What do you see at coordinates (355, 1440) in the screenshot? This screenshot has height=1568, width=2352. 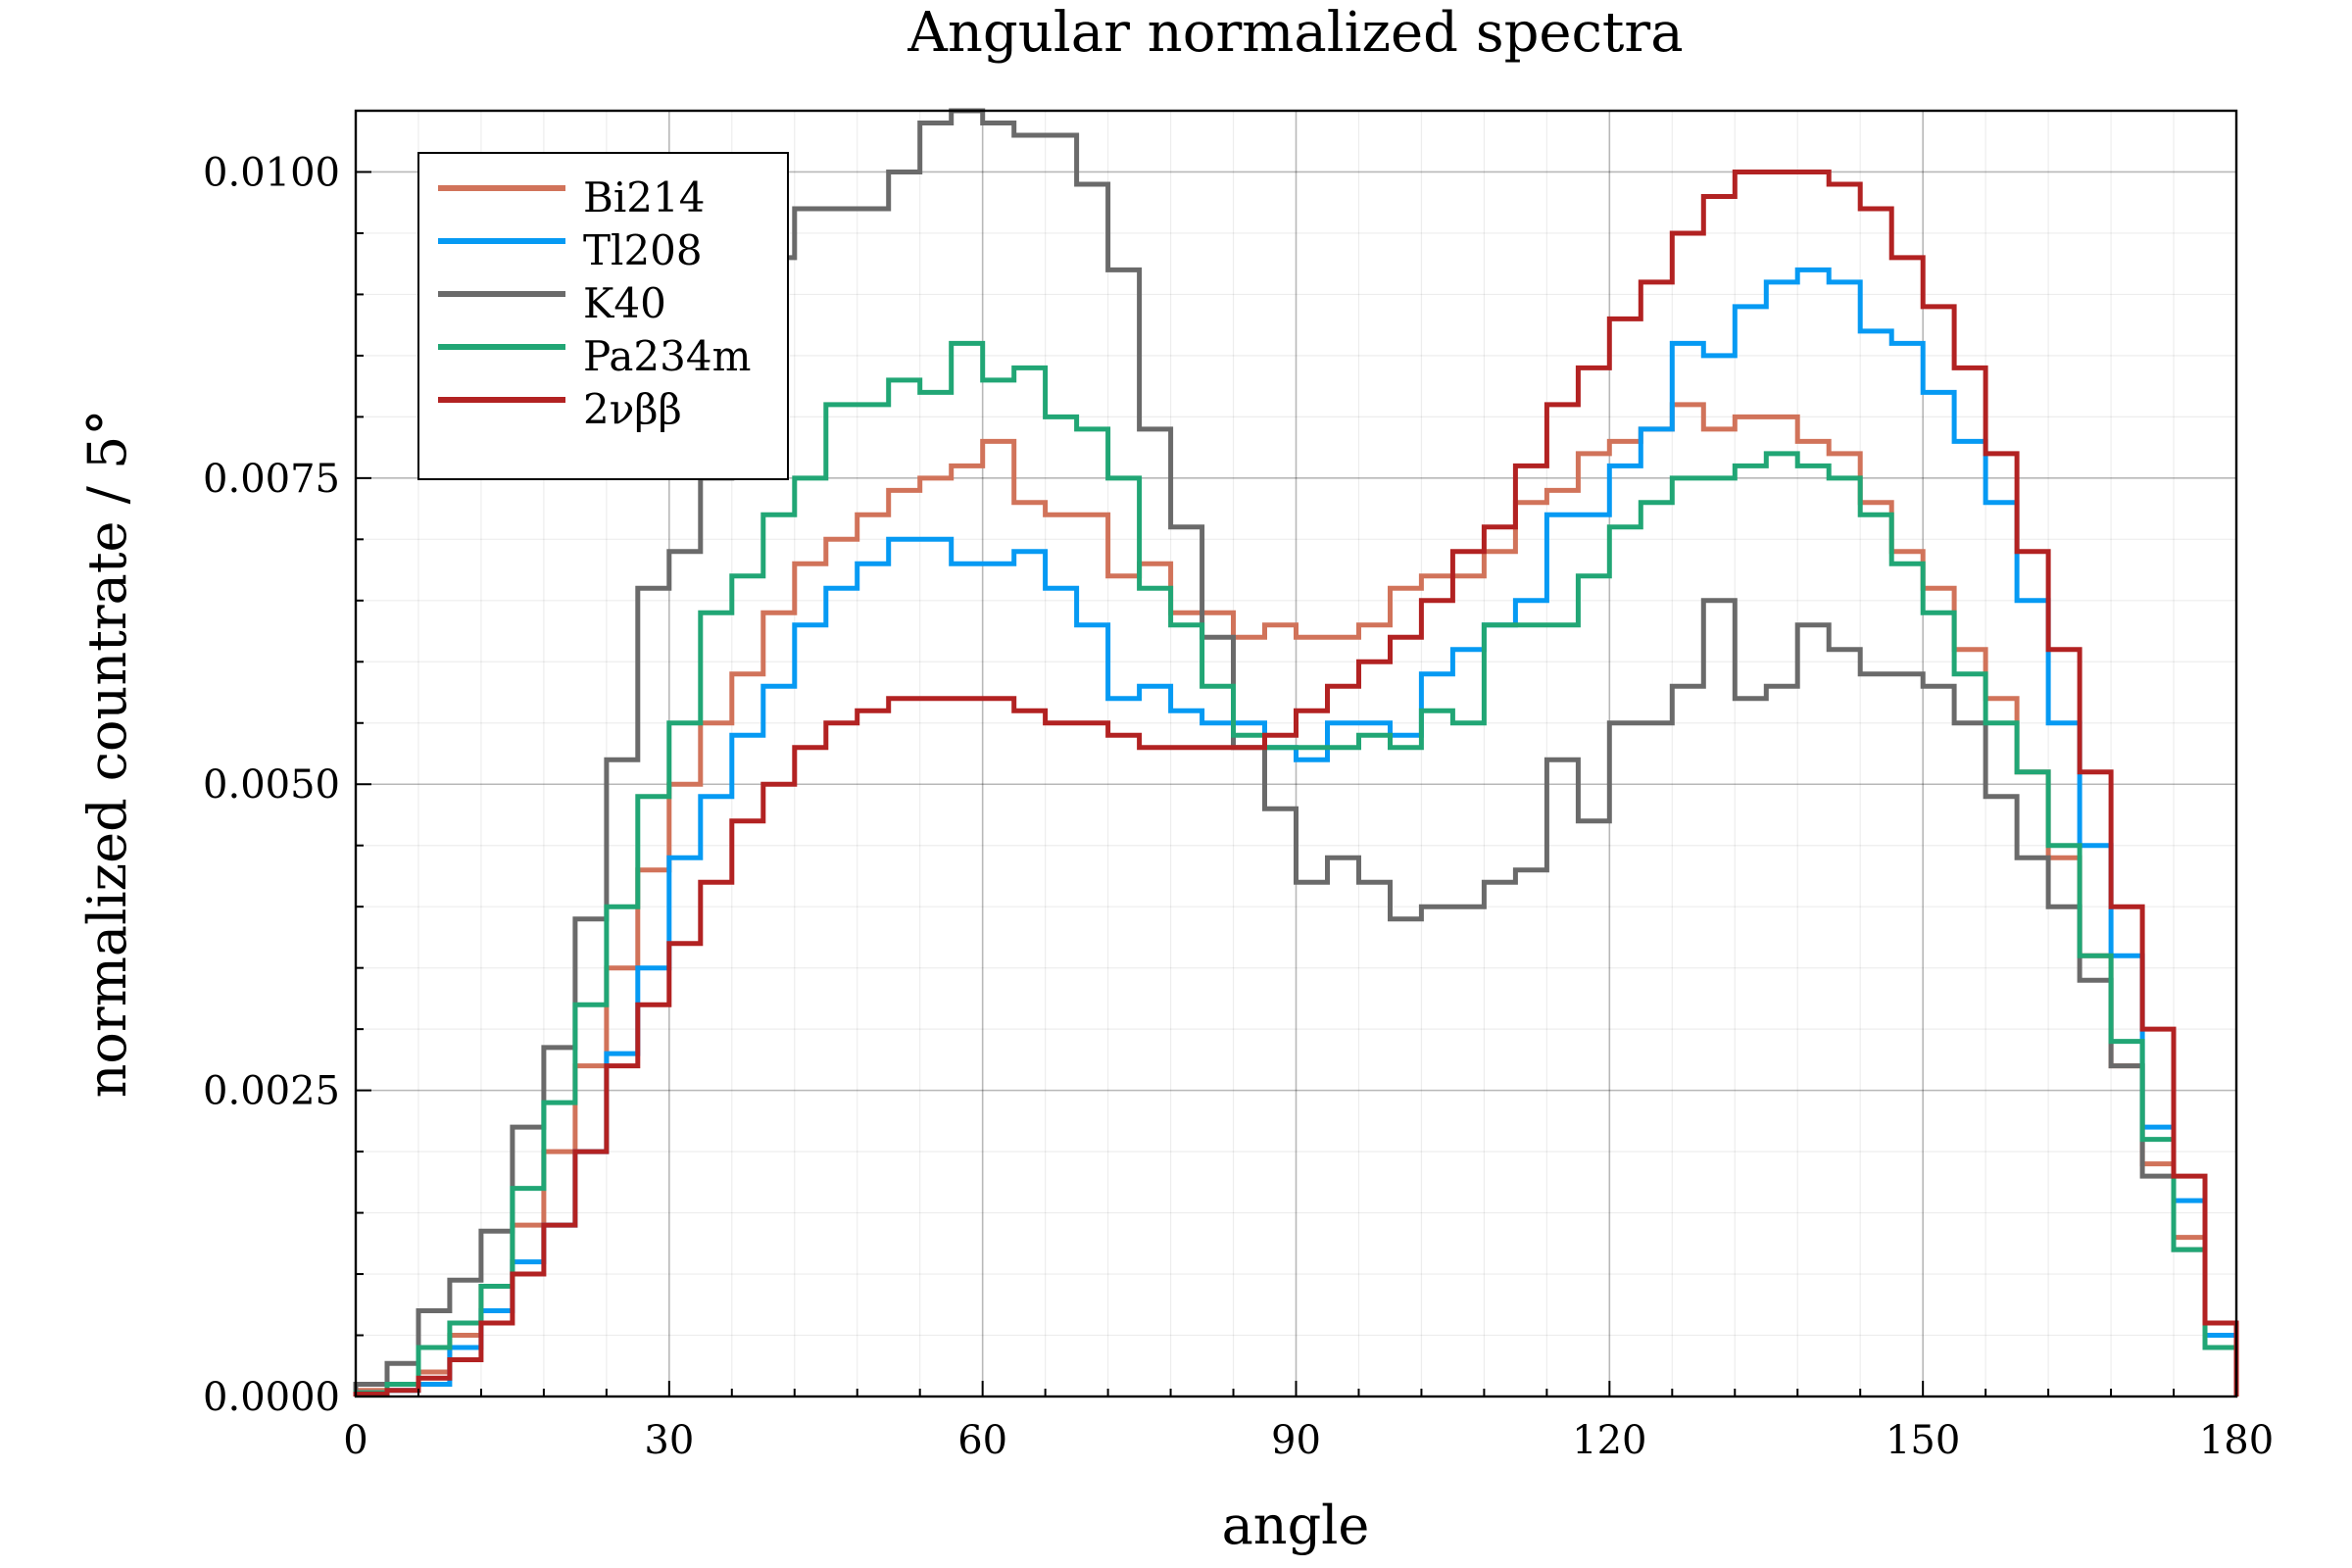 I see `x-tick-label: 0` at bounding box center [355, 1440].